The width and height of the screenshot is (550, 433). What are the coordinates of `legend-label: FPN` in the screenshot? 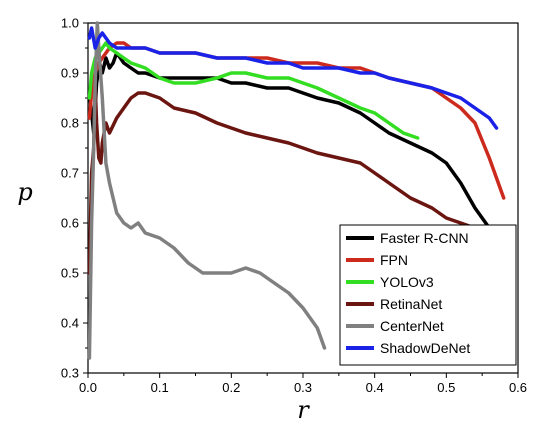 It's located at (394, 260).